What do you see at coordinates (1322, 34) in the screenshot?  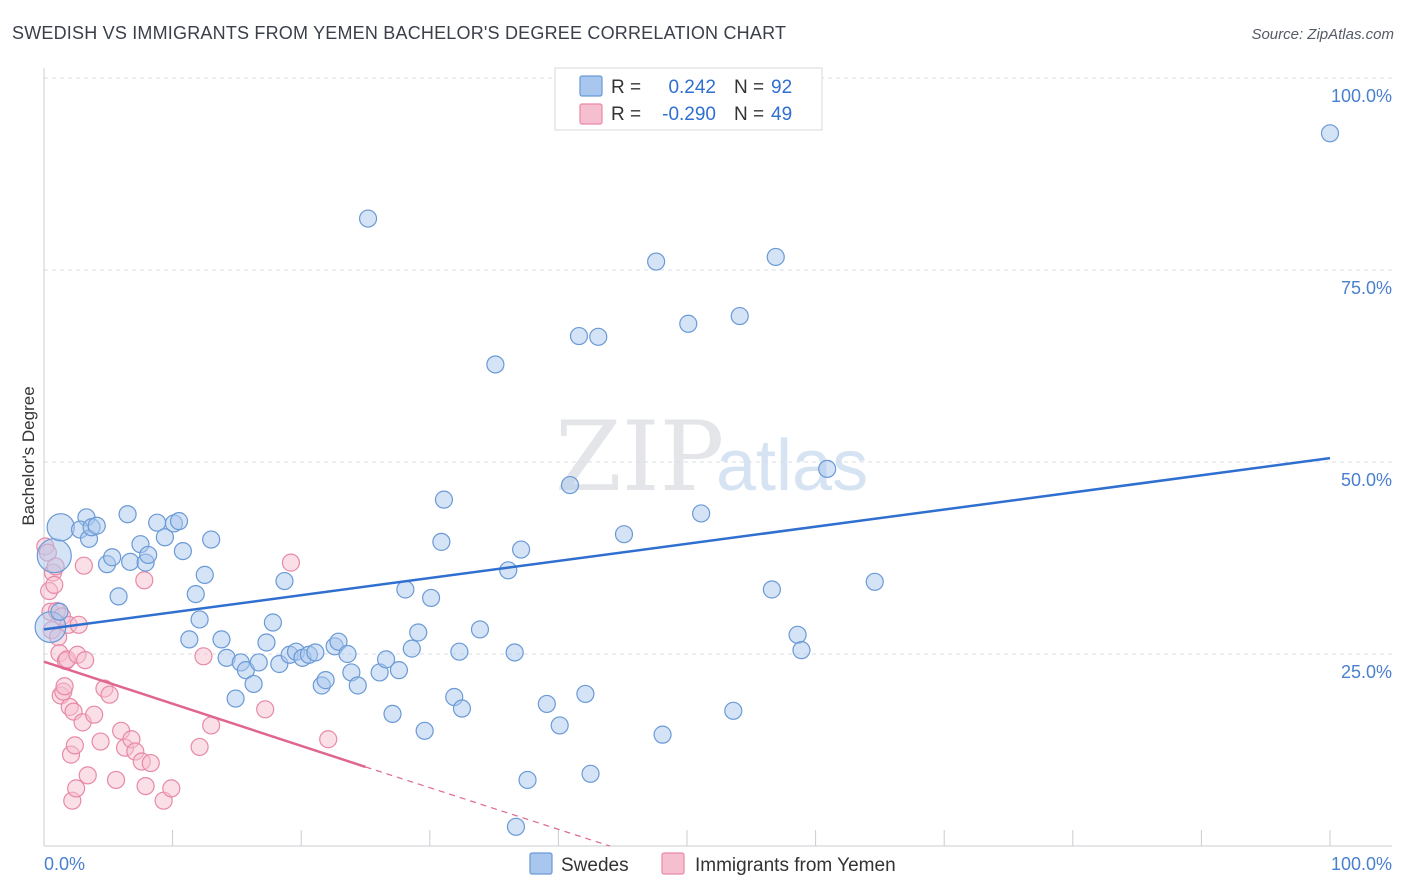 I see `chart-source: Source: ZipAtlas.com` at bounding box center [1322, 34].